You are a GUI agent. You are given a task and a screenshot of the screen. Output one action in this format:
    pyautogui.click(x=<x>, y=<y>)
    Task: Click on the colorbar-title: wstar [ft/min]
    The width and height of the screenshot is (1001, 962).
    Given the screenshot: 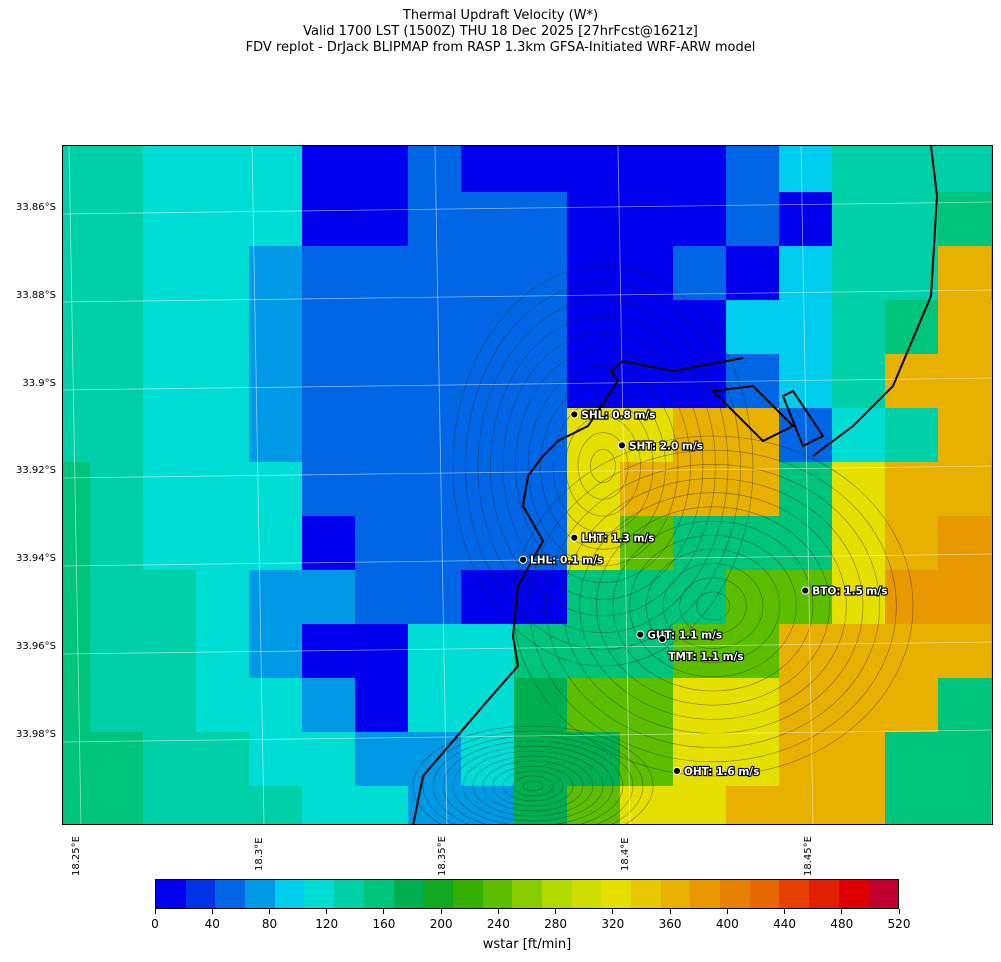 What is the action you would take?
    pyautogui.click(x=527, y=944)
    